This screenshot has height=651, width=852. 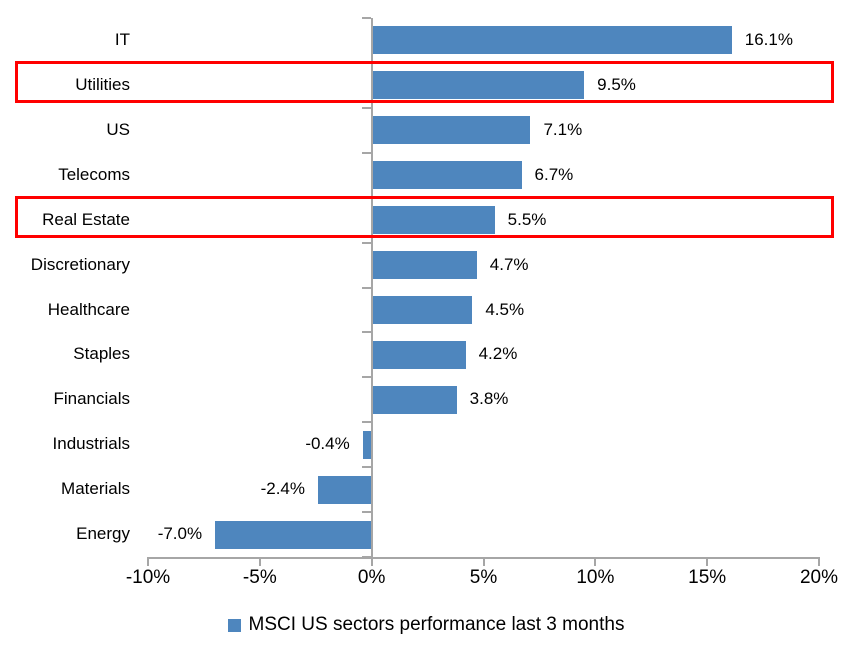 What do you see at coordinates (102, 84) in the screenshot?
I see `category-label: Utilities` at bounding box center [102, 84].